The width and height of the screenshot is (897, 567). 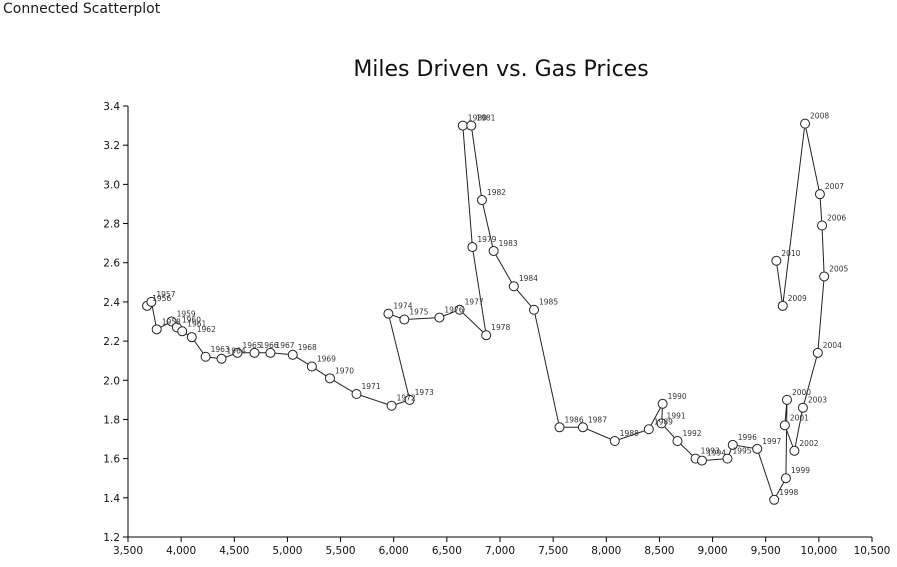 What do you see at coordinates (344, 370) in the screenshot?
I see `point-label: 1970` at bounding box center [344, 370].